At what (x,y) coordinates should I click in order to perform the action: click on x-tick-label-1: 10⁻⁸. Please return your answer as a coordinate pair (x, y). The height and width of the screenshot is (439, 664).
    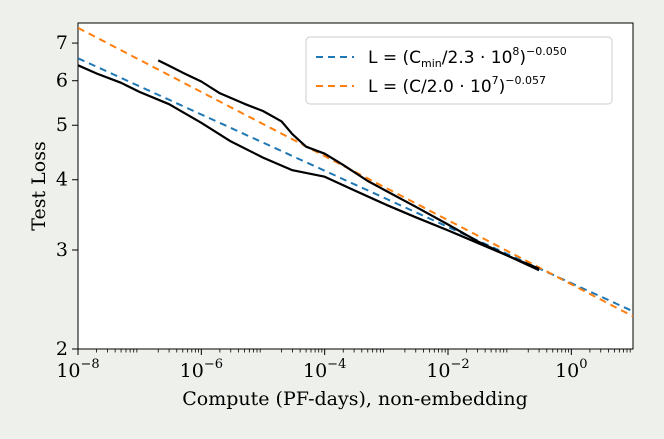
    Looking at the image, I should click on (77, 369).